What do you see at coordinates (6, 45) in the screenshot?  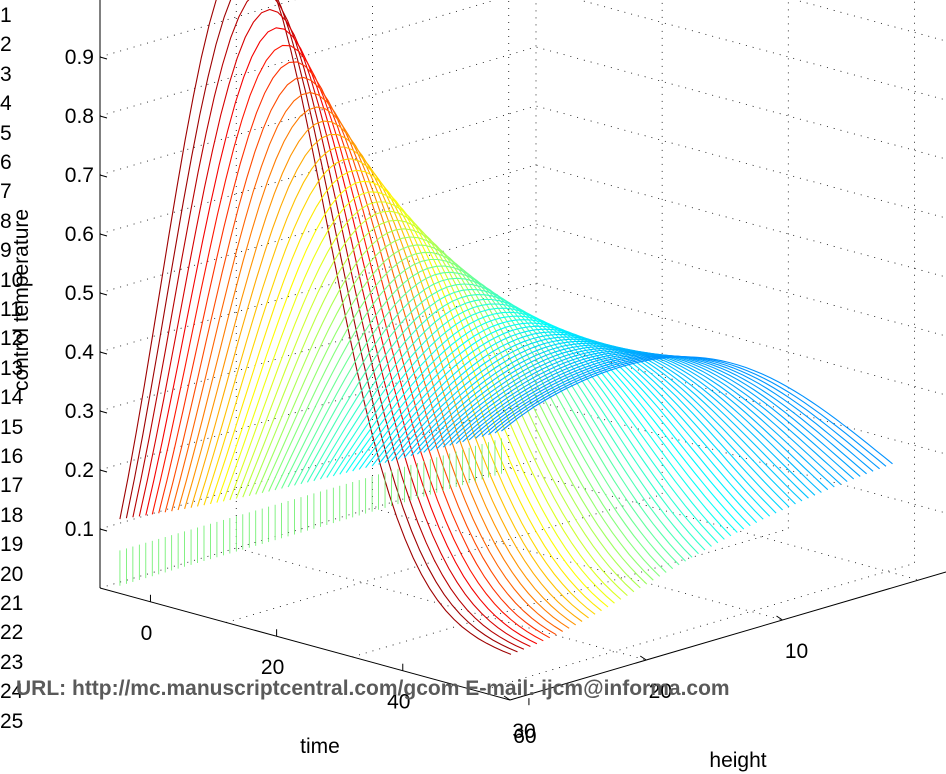 I see `line-number: 2` at bounding box center [6, 45].